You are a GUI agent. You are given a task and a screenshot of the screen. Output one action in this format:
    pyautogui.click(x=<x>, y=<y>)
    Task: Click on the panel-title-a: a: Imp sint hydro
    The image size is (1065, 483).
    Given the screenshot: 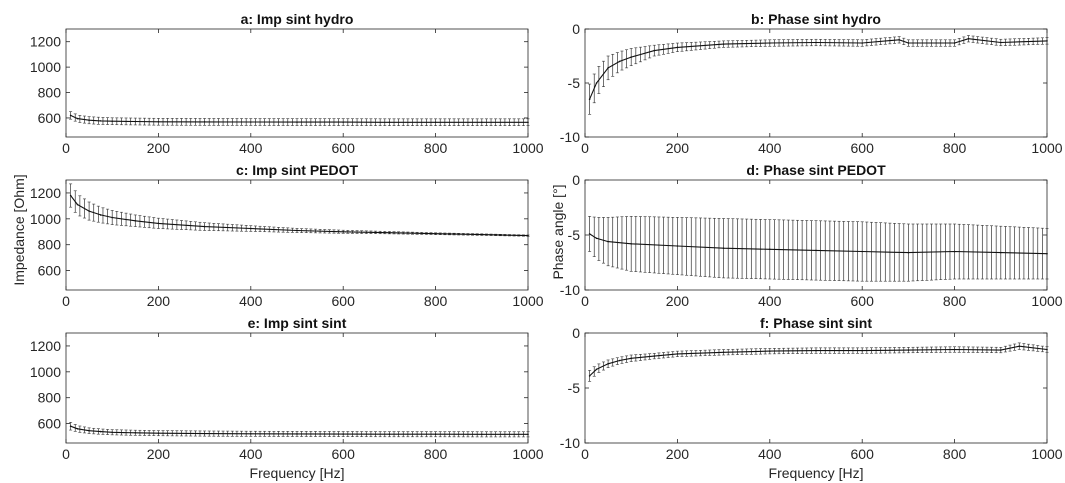 What is the action you would take?
    pyautogui.click(x=297, y=19)
    